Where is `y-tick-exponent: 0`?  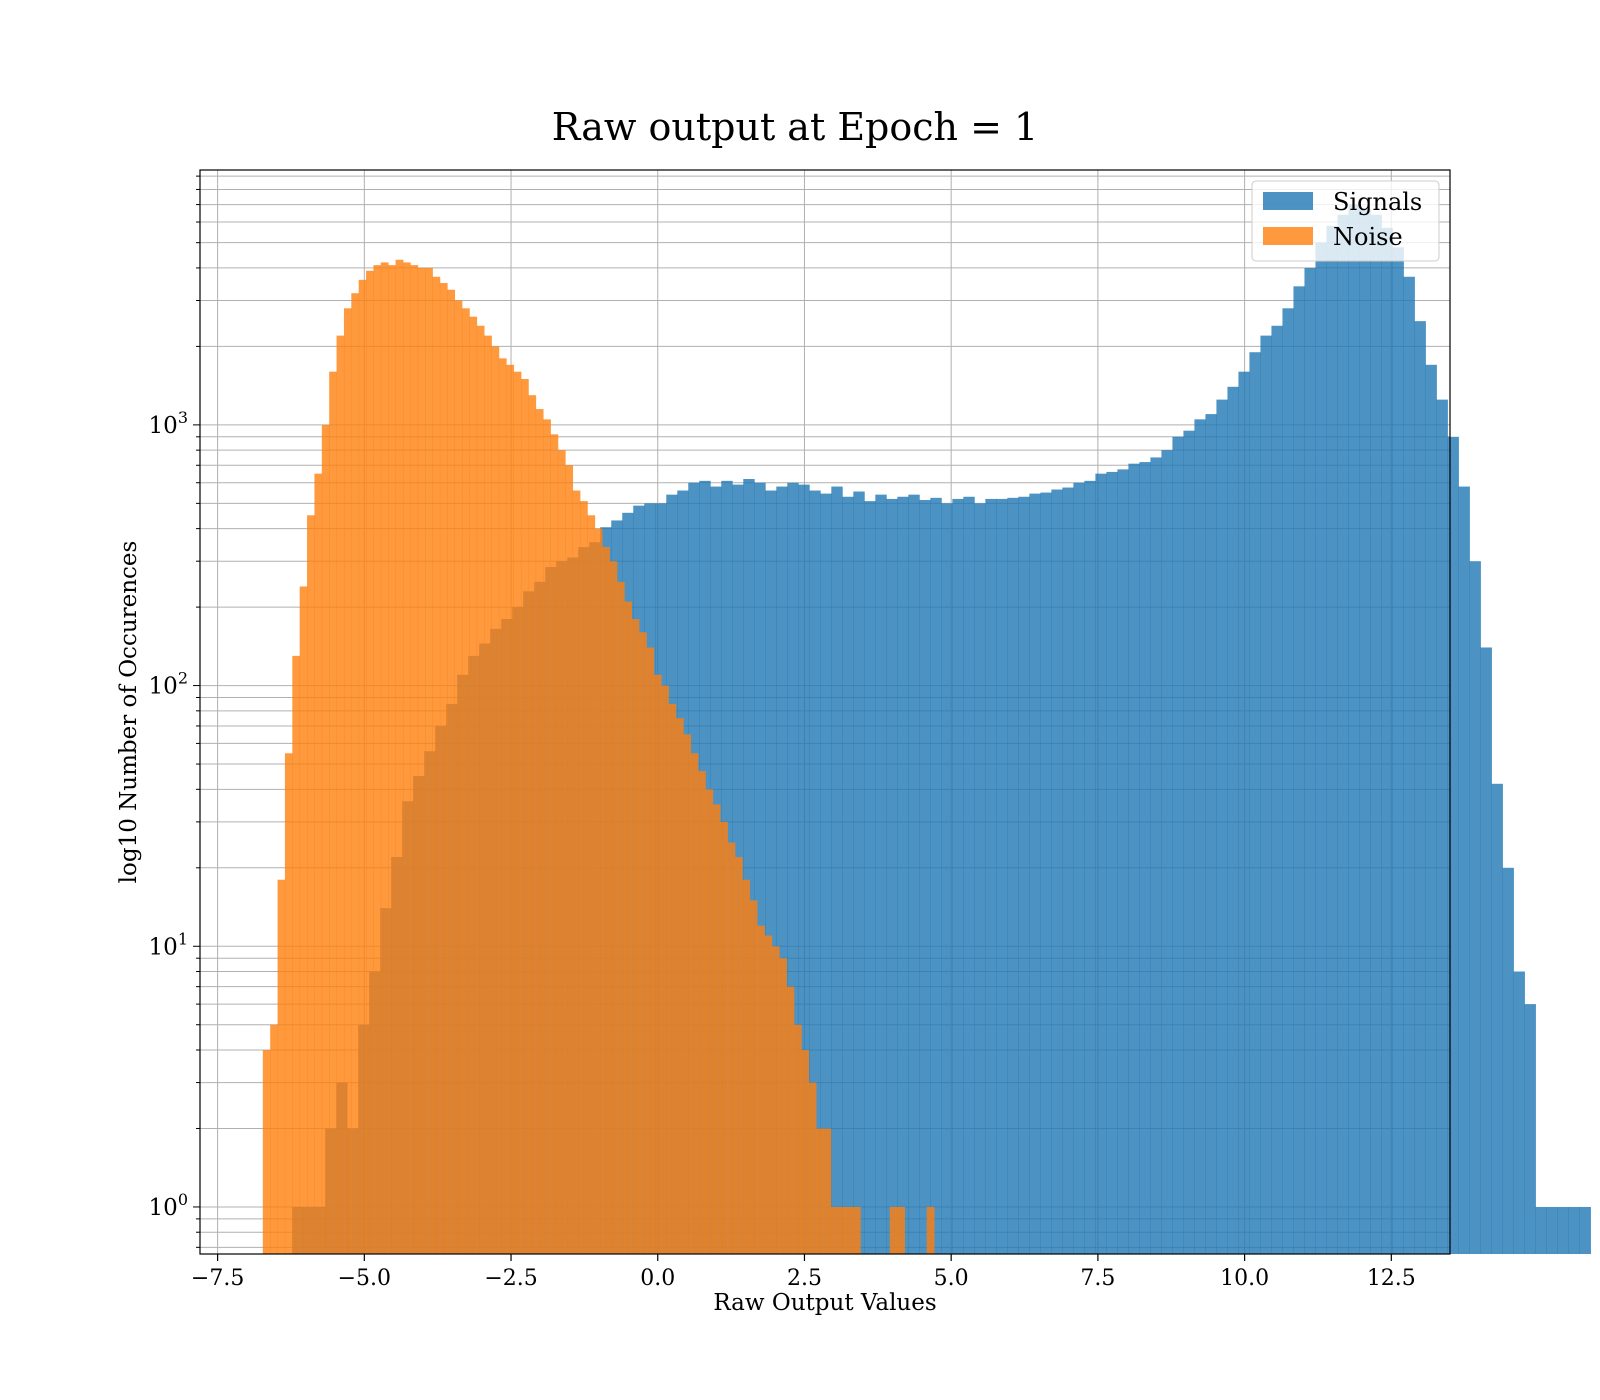 y-tick-exponent: 0 is located at coordinates (183, 1199).